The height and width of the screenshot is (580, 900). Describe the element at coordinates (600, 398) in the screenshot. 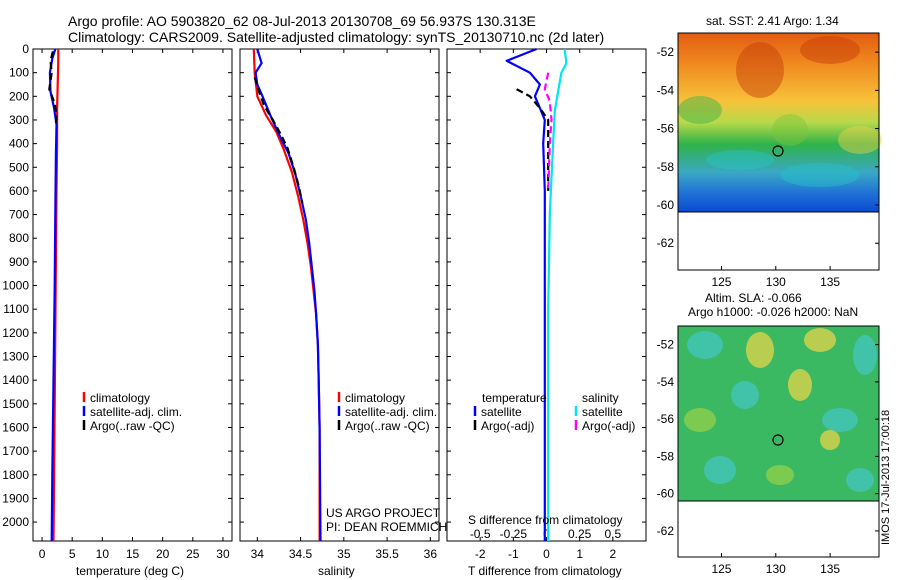

I see `legend-salinity-title: salinity` at that location.